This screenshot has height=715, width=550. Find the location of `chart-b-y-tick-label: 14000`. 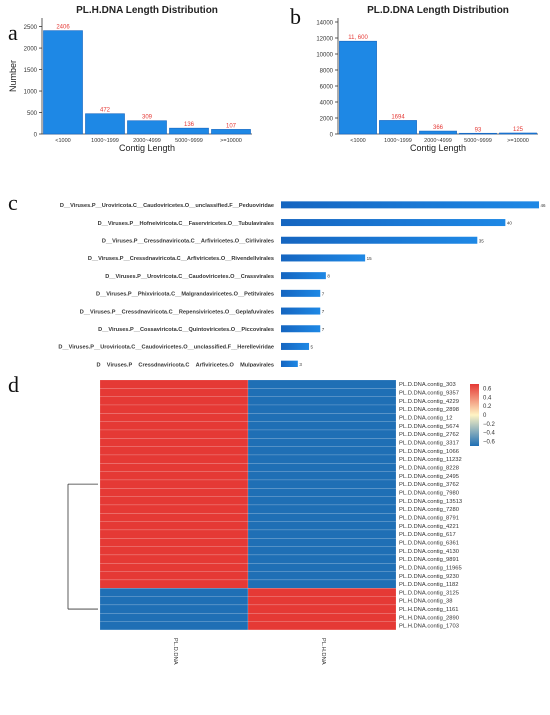

chart-b-y-tick-label: 14000 is located at coordinates (324, 24).